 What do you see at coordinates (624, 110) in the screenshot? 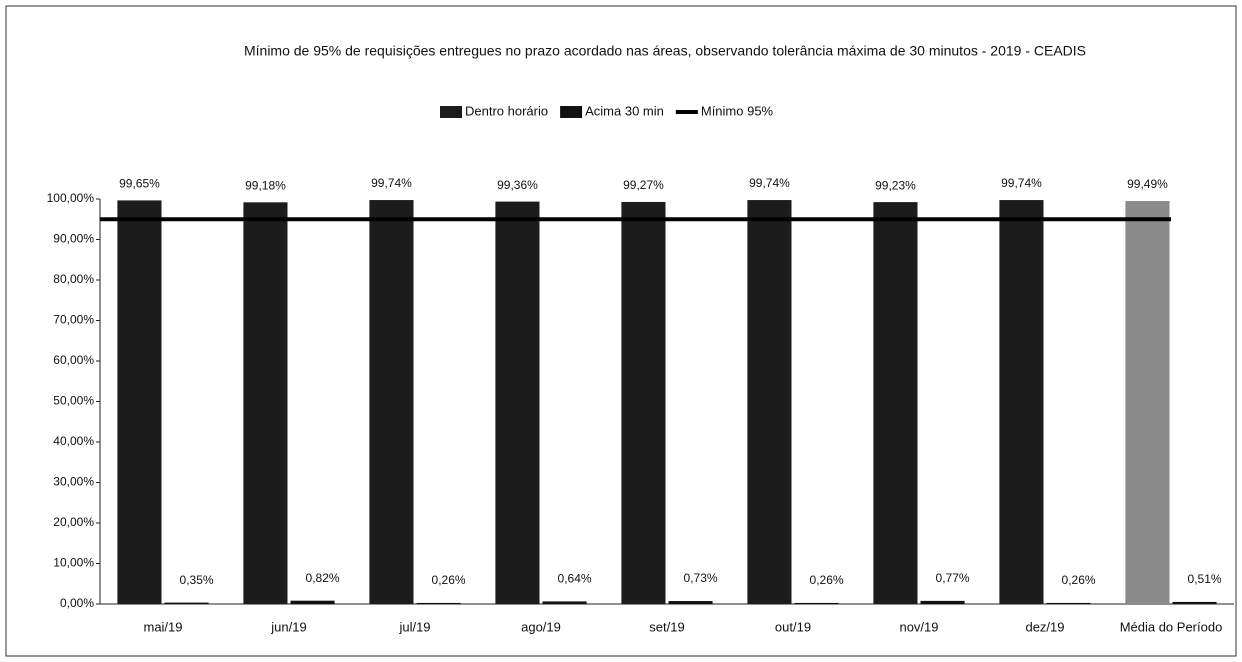
I see `legend-label: Acima 30 min` at bounding box center [624, 110].